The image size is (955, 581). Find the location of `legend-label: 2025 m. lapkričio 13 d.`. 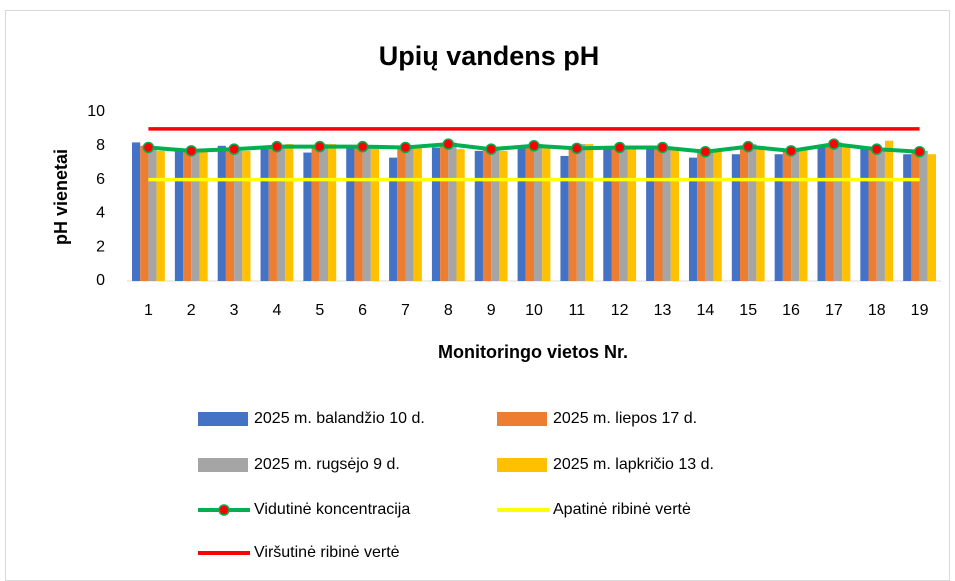

legend-label: 2025 m. lapkričio 13 d. is located at coordinates (633, 464).